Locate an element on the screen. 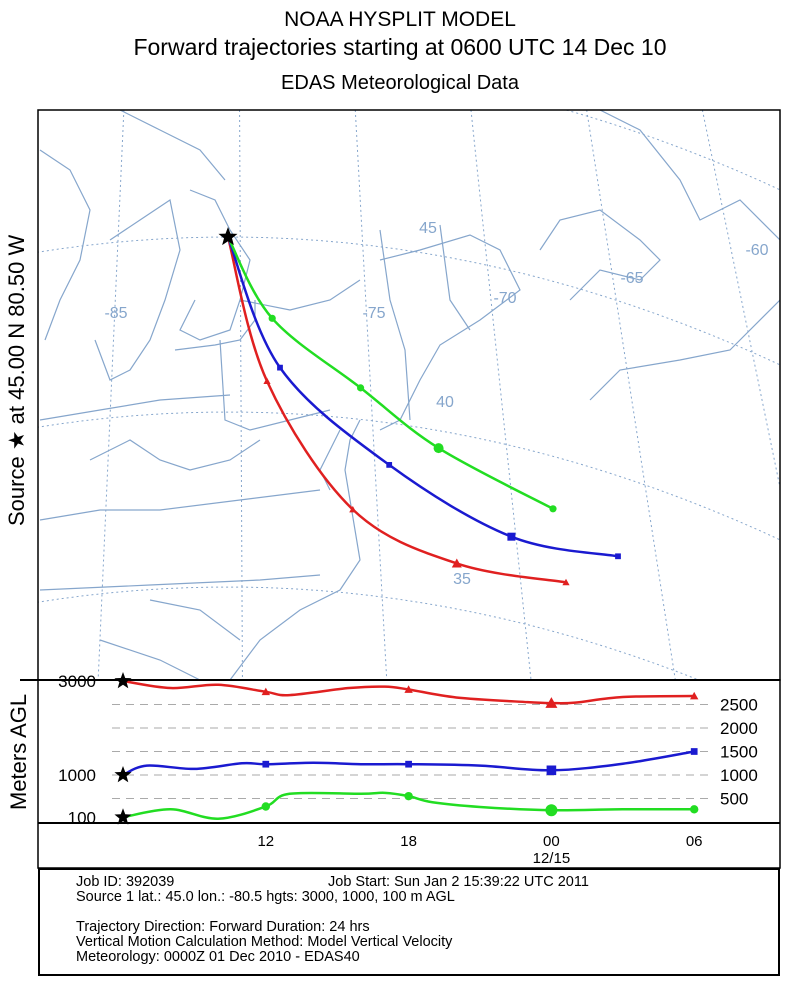  source-height-label: 100 is located at coordinates (82, 817).